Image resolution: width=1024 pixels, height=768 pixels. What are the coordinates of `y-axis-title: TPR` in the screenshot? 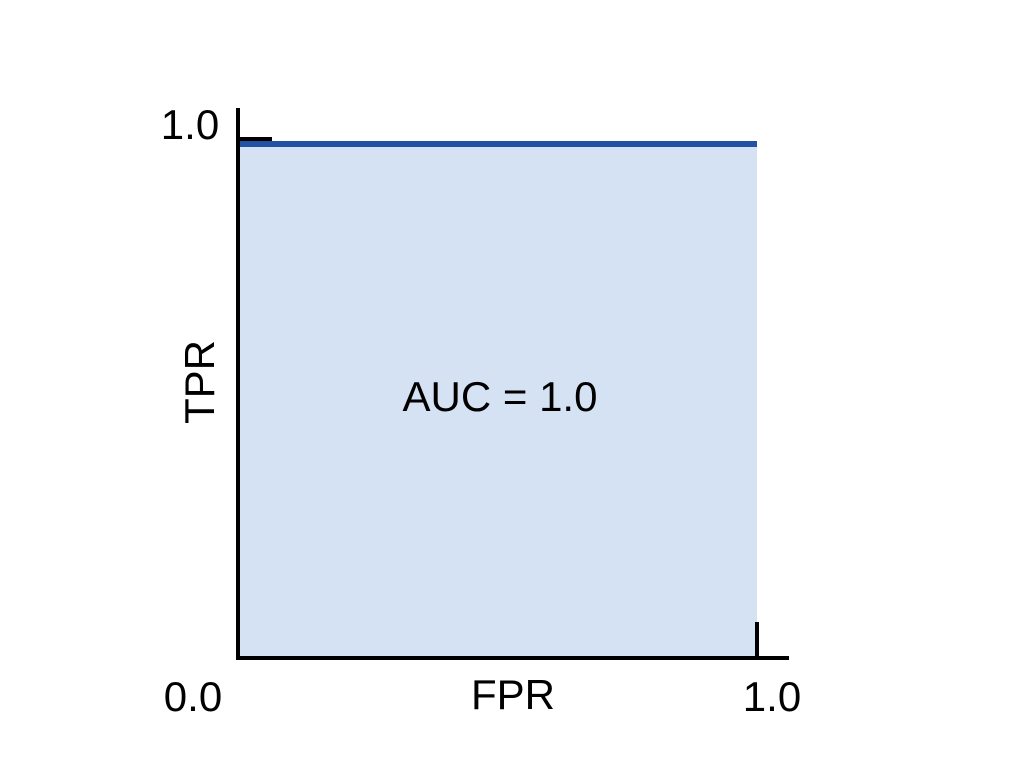 It's located at (199, 382).